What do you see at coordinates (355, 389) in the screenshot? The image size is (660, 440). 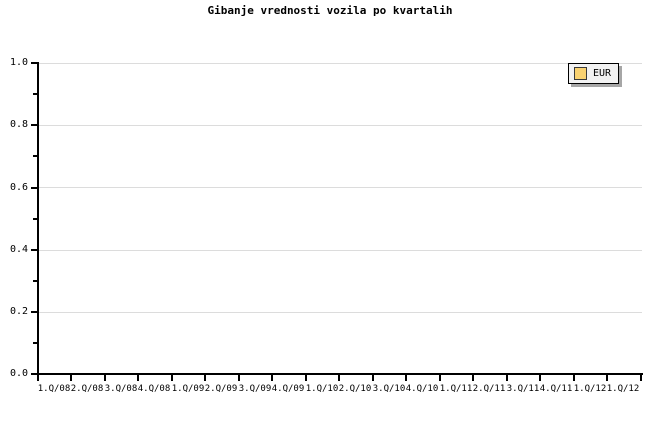 I see `x-axis-label-9: 2.Q/10` at bounding box center [355, 389].